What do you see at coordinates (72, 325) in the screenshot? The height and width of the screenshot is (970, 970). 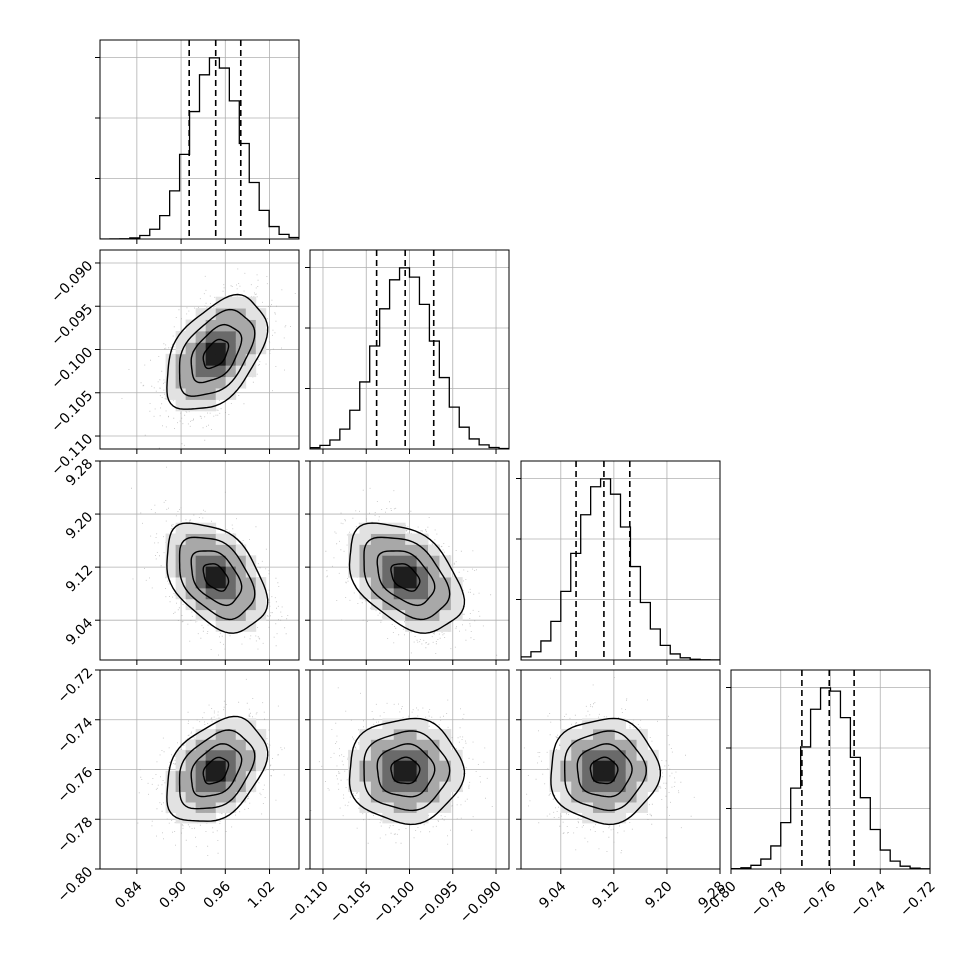 I see `y-tick-label: −0.095` at bounding box center [72, 325].